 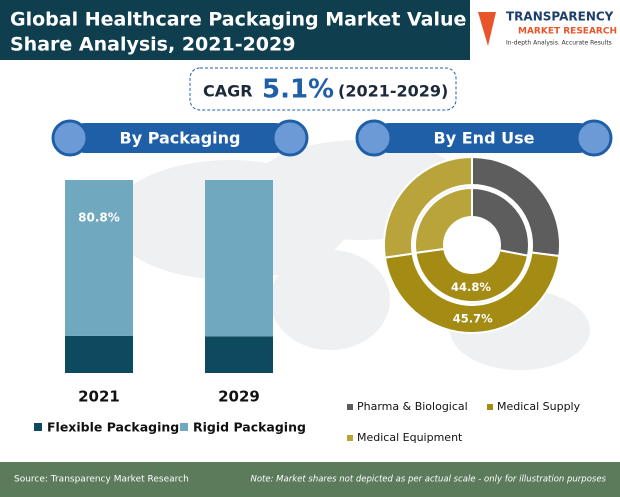 I want to click on footer-source: Source: Transparency Market Research, so click(x=101, y=480).